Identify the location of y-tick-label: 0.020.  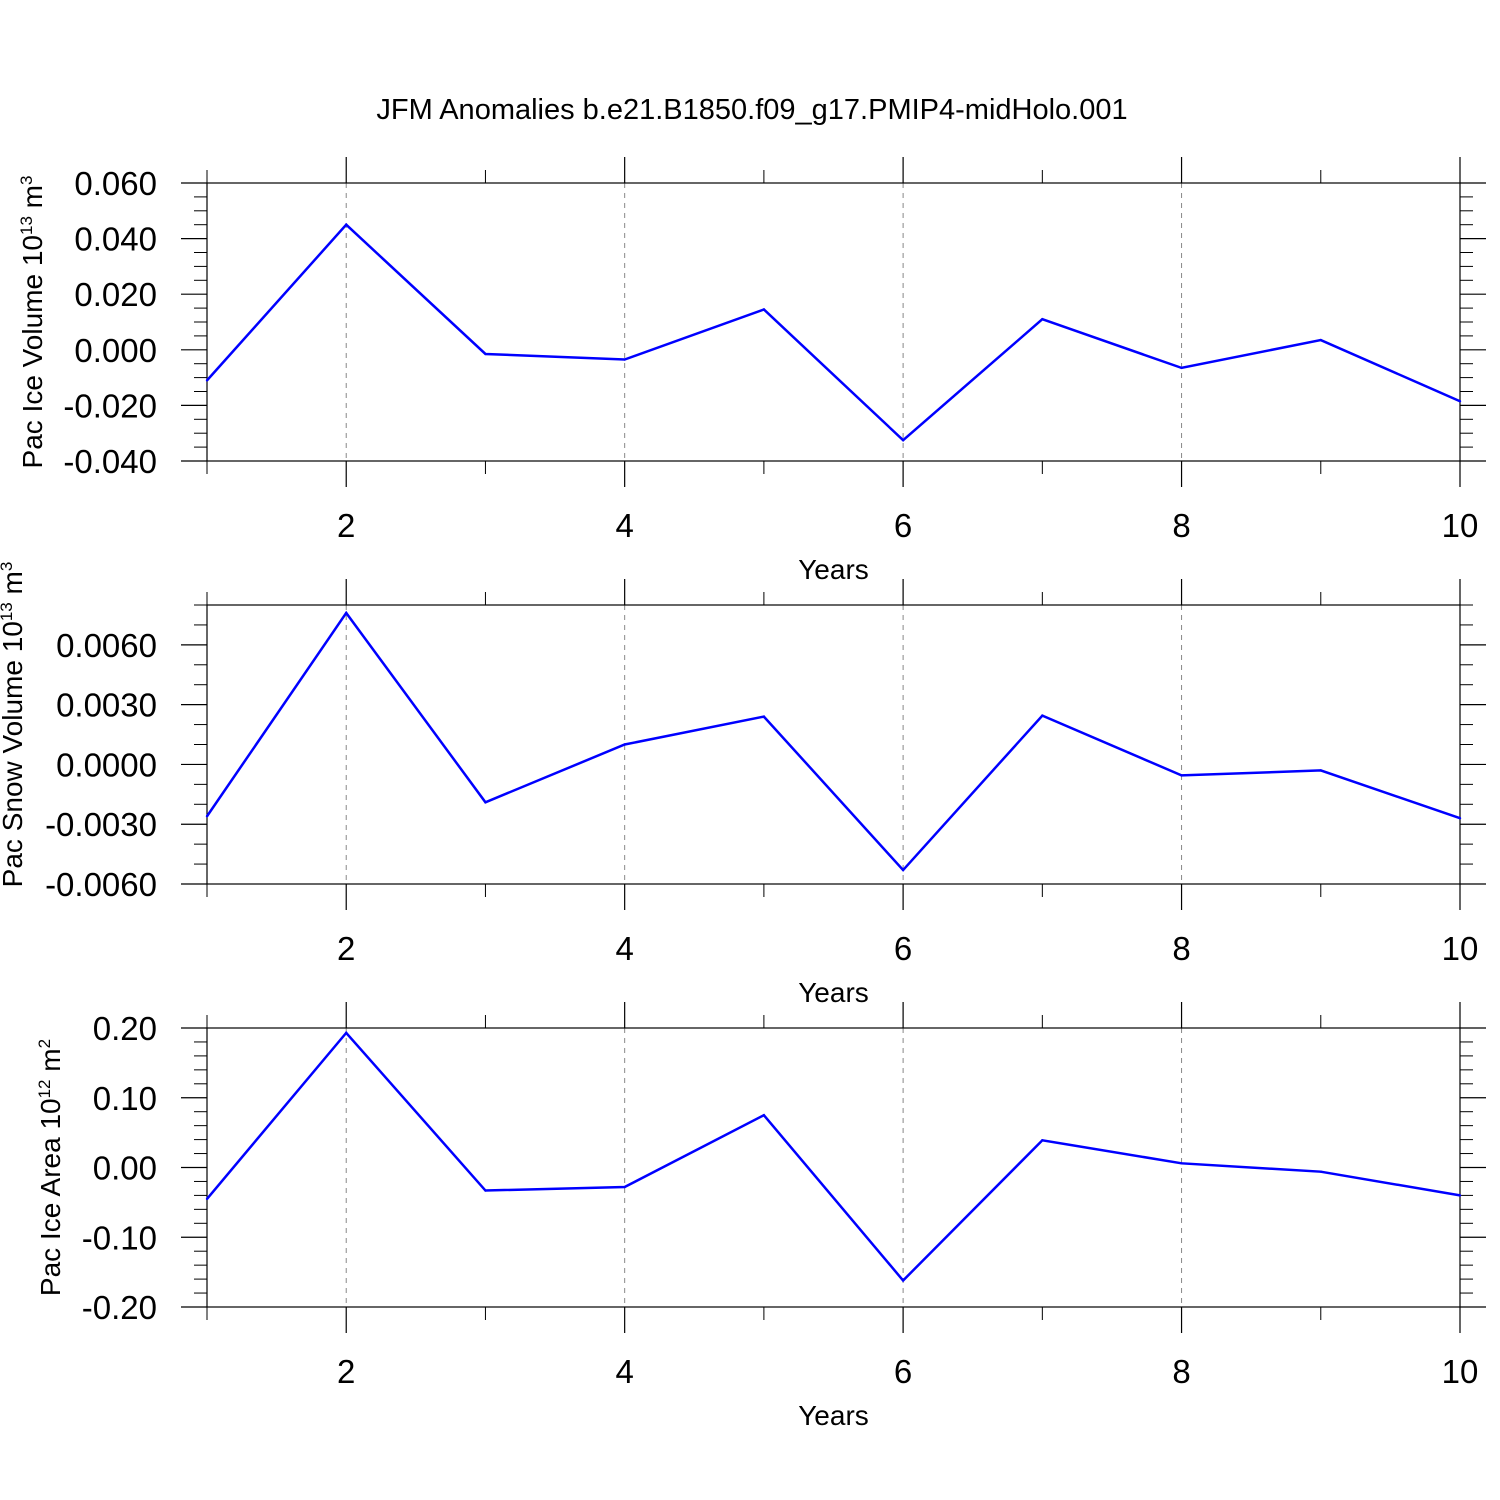
(115, 294).